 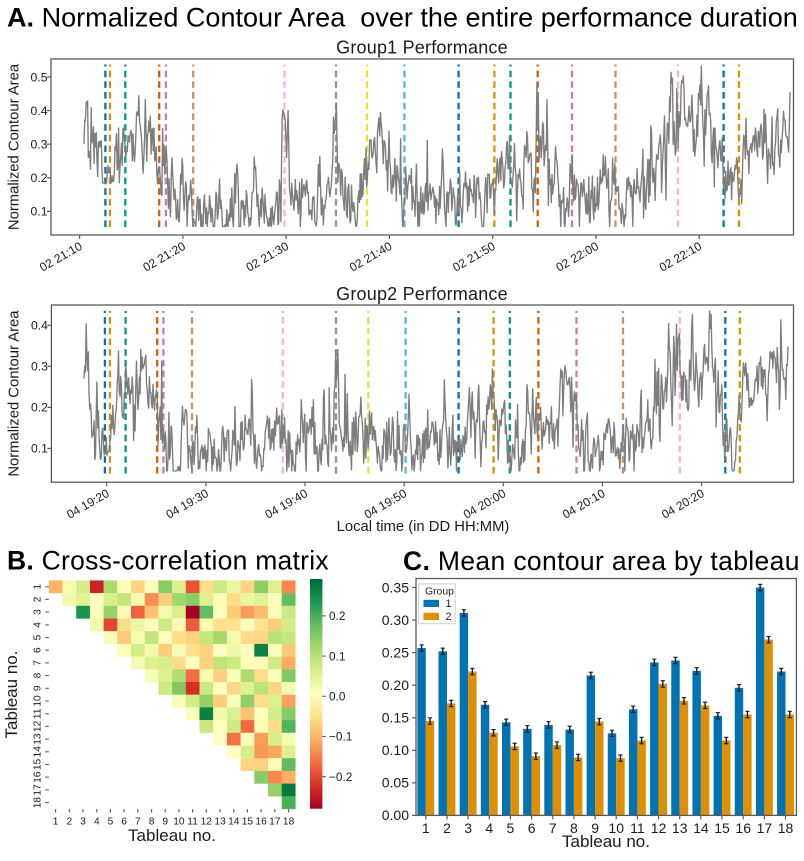 What do you see at coordinates (395, 815) in the screenshot?
I see `svg-text: 0.00` at bounding box center [395, 815].